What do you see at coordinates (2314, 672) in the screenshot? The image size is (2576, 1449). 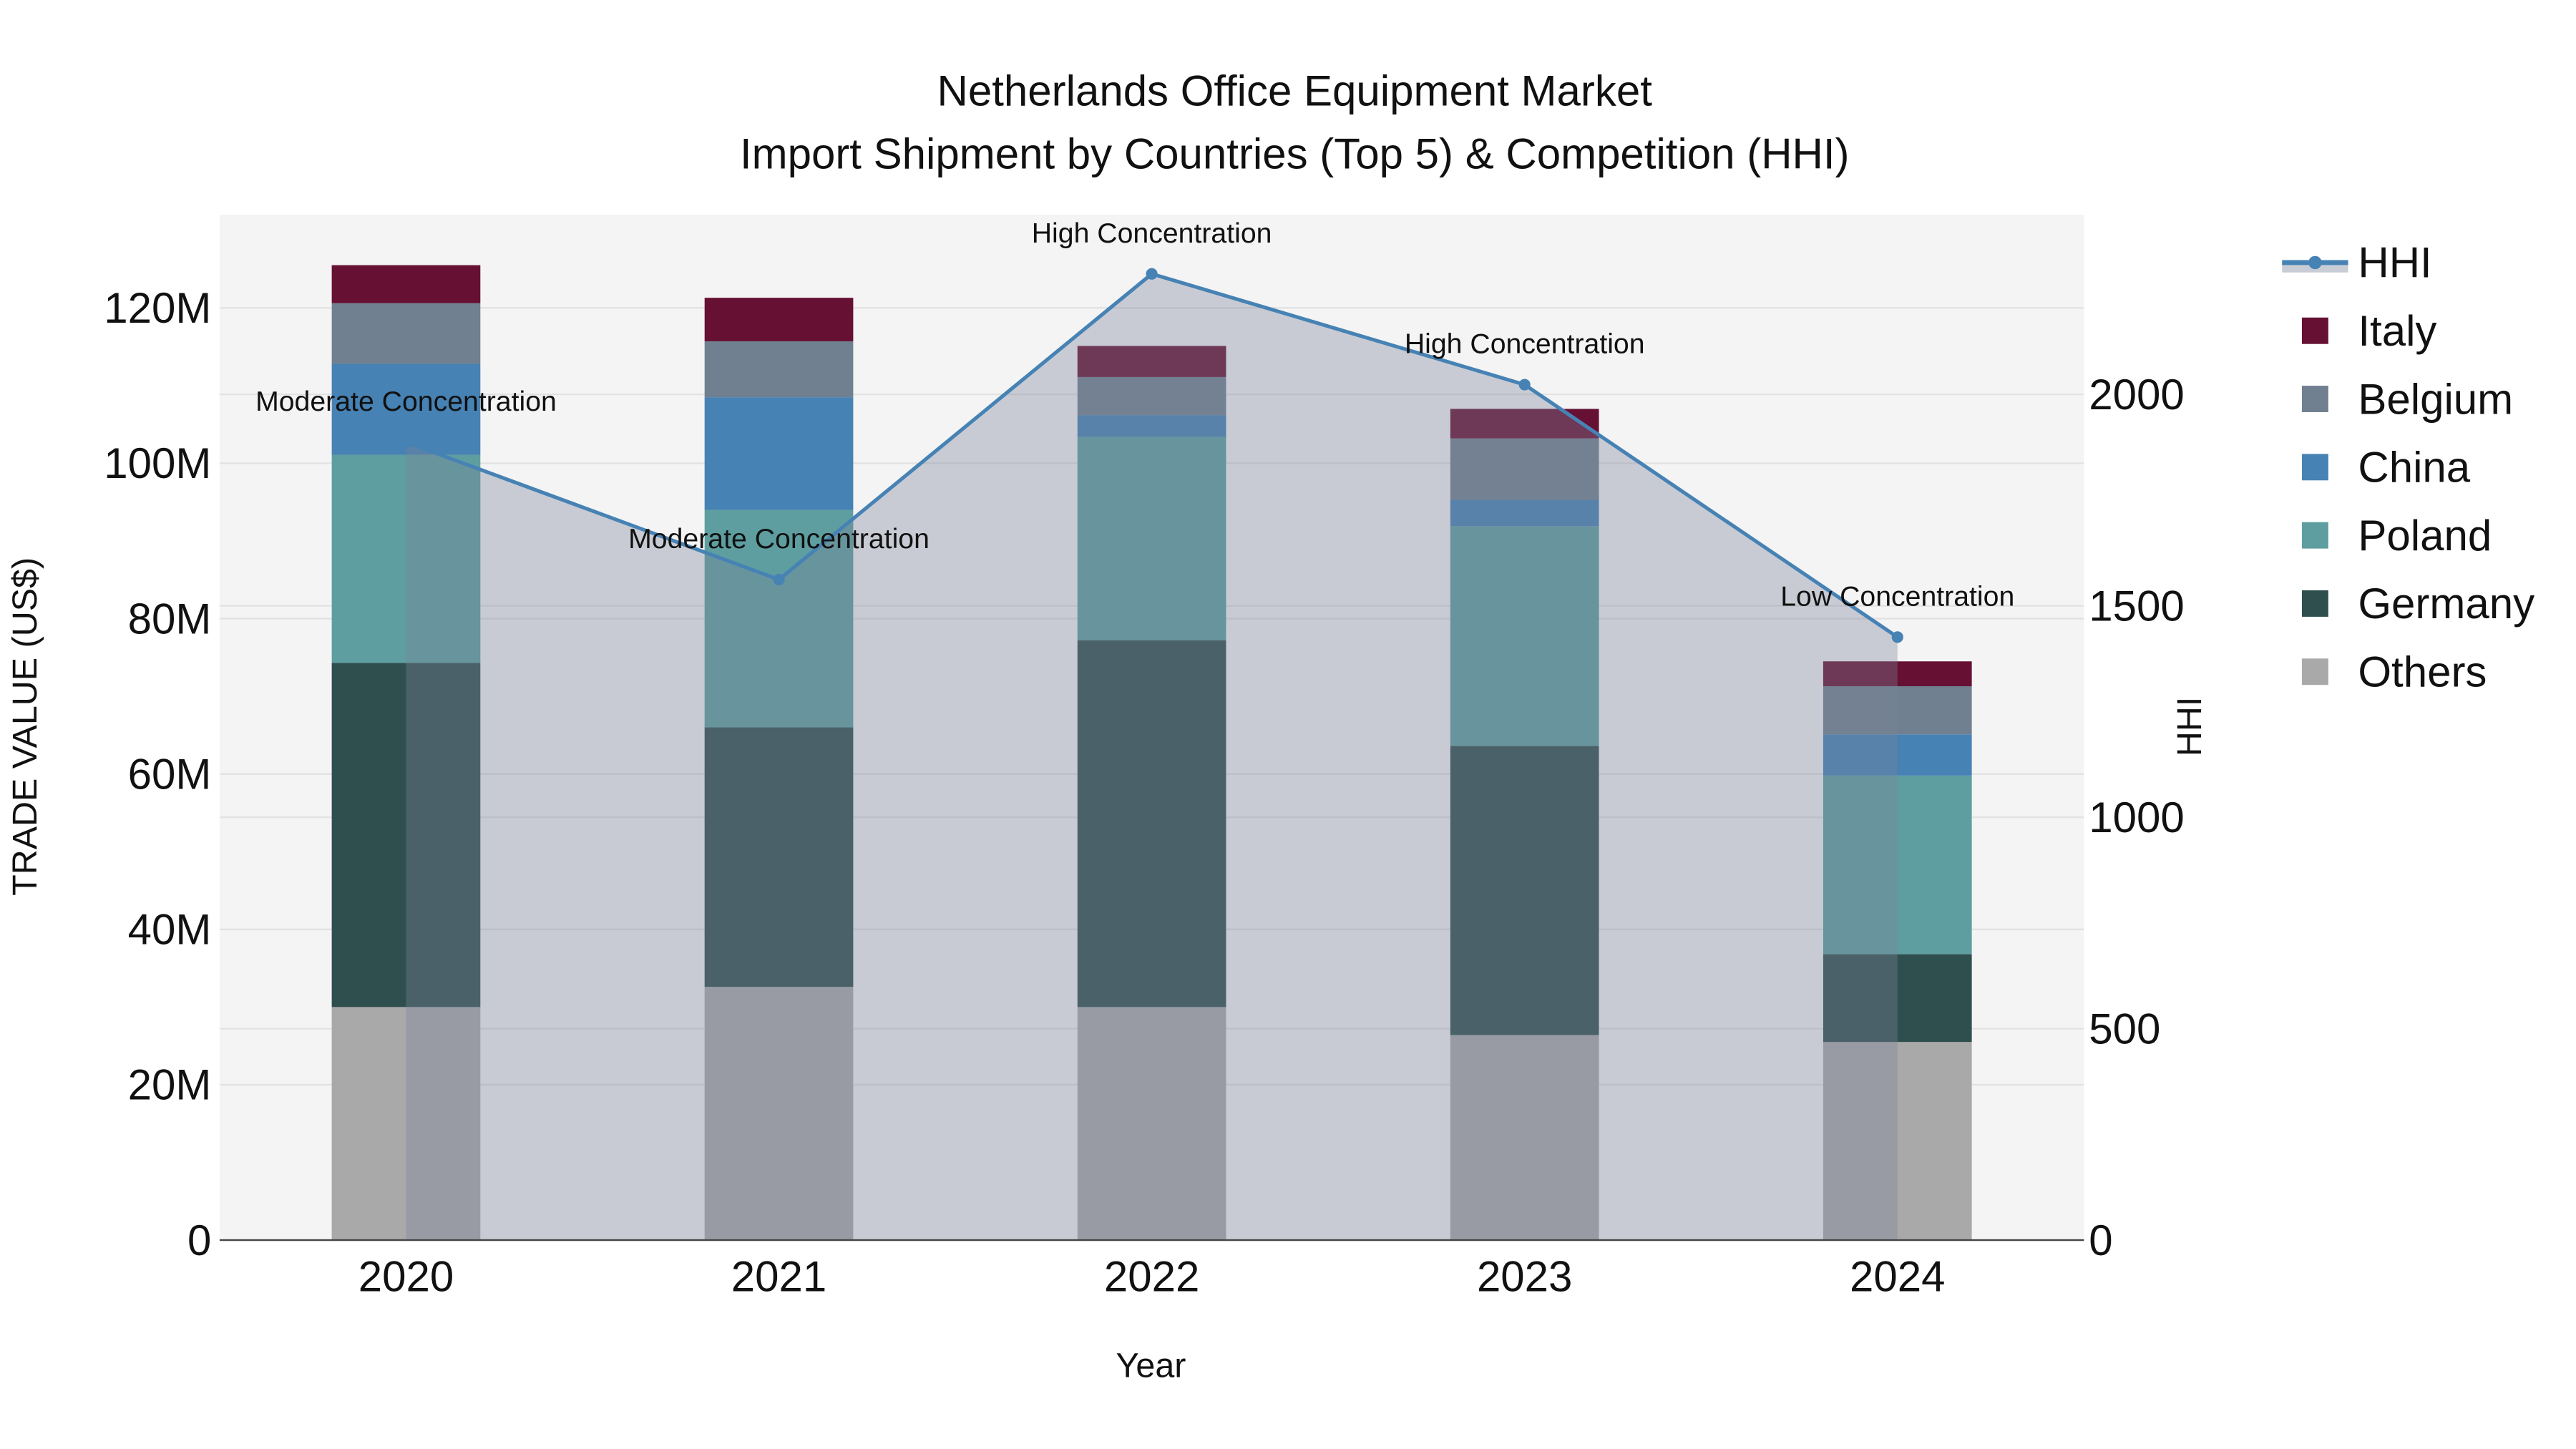 I see `legend-swatch-others` at bounding box center [2314, 672].